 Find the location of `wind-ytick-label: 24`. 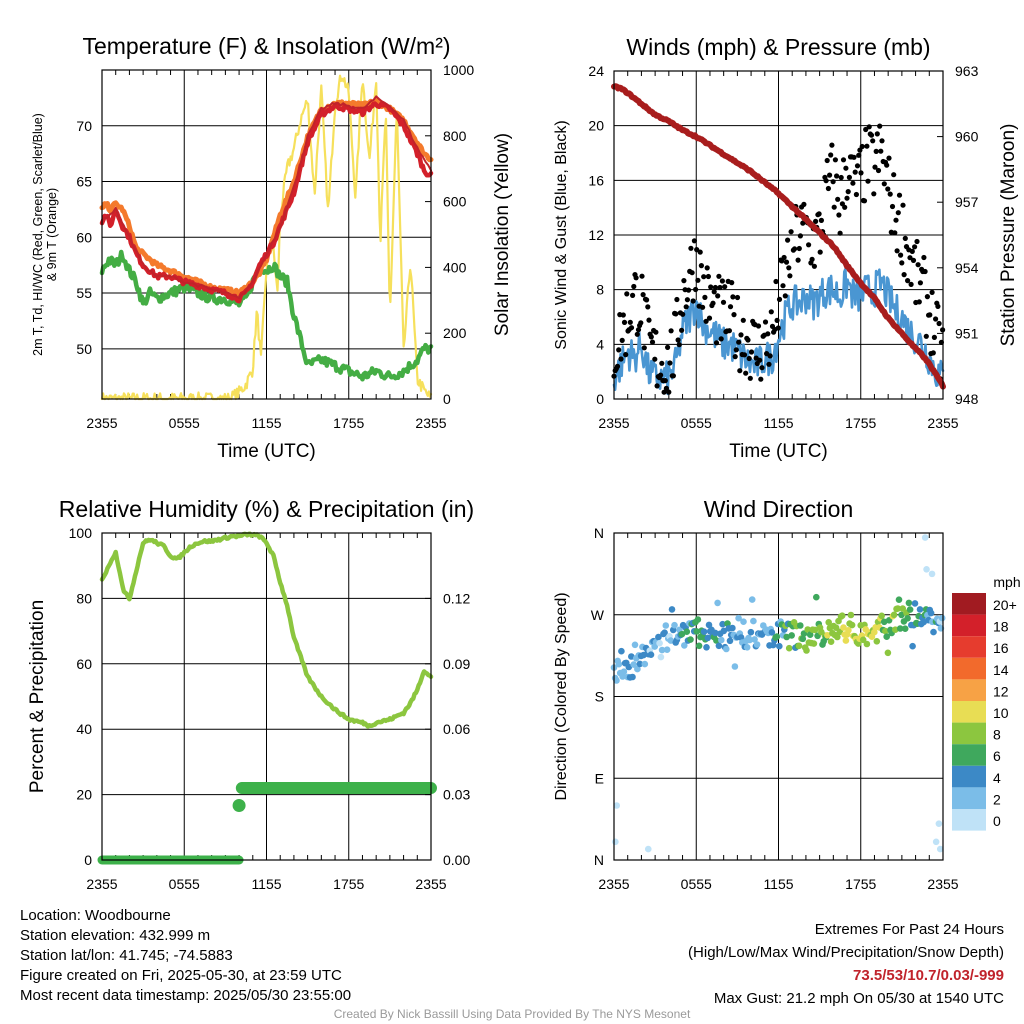

wind-ytick-label: 24 is located at coordinates (596, 71).